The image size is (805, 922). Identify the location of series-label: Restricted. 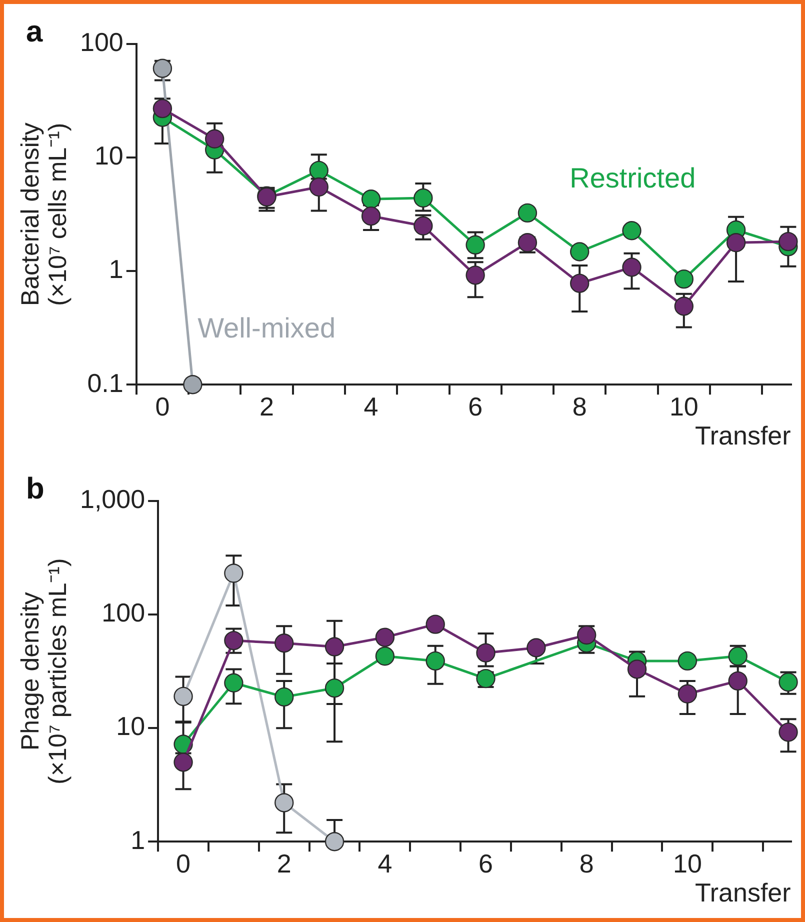
(633, 178).